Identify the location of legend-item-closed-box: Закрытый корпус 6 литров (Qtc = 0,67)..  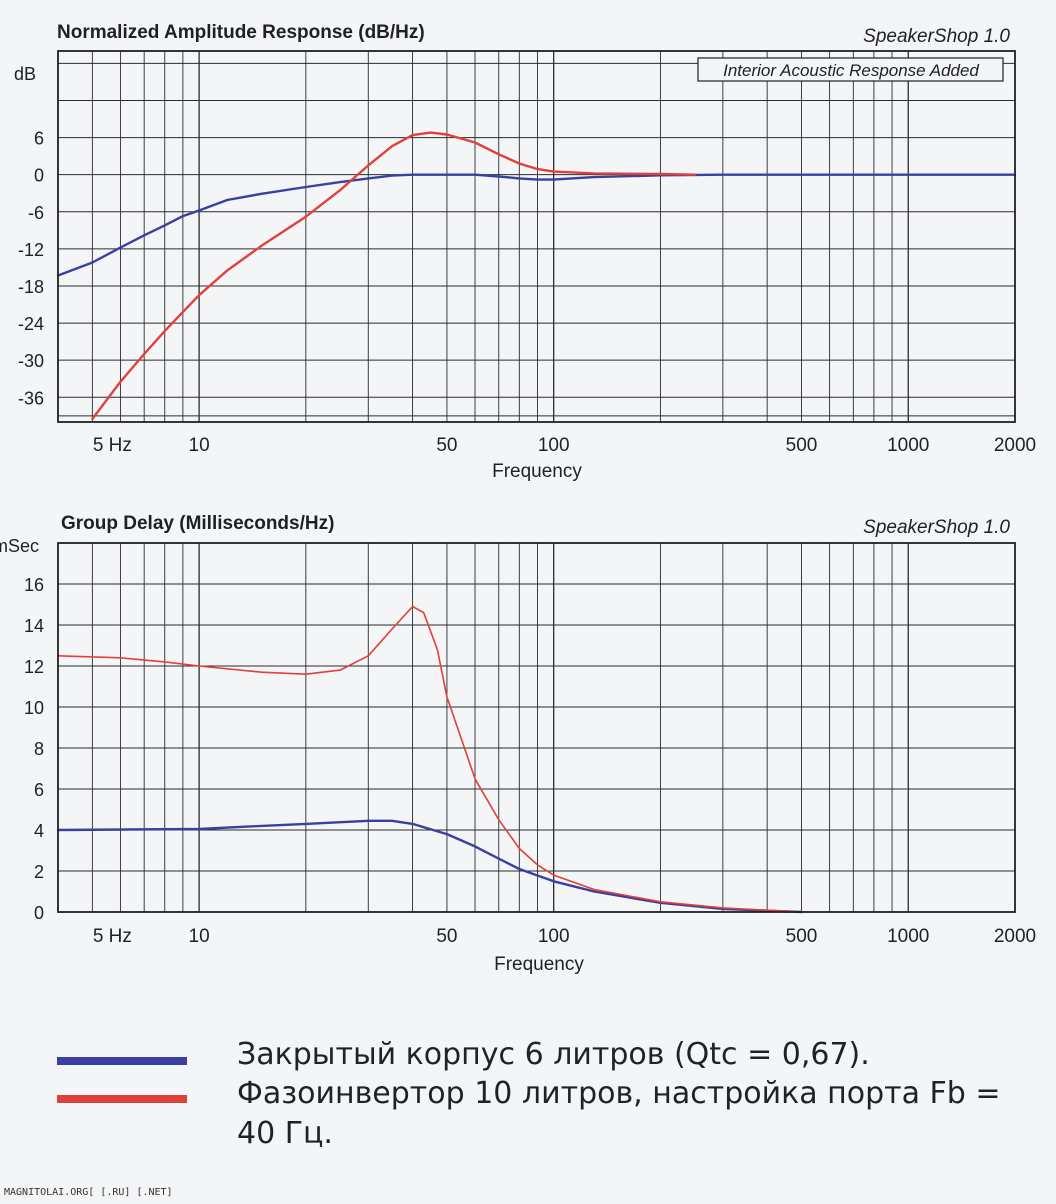
(545, 1055).